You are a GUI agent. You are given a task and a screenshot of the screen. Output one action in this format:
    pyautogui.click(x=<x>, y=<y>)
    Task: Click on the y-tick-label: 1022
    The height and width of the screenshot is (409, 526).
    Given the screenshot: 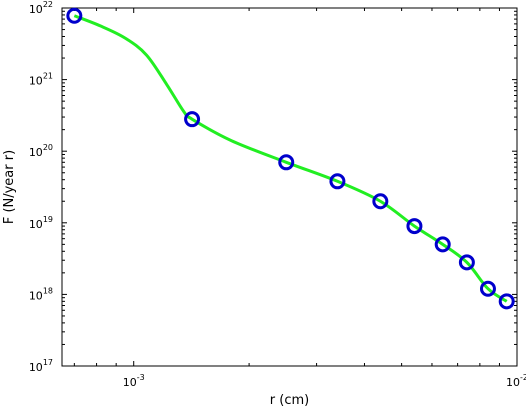 What is the action you would take?
    pyautogui.click(x=41, y=8)
    